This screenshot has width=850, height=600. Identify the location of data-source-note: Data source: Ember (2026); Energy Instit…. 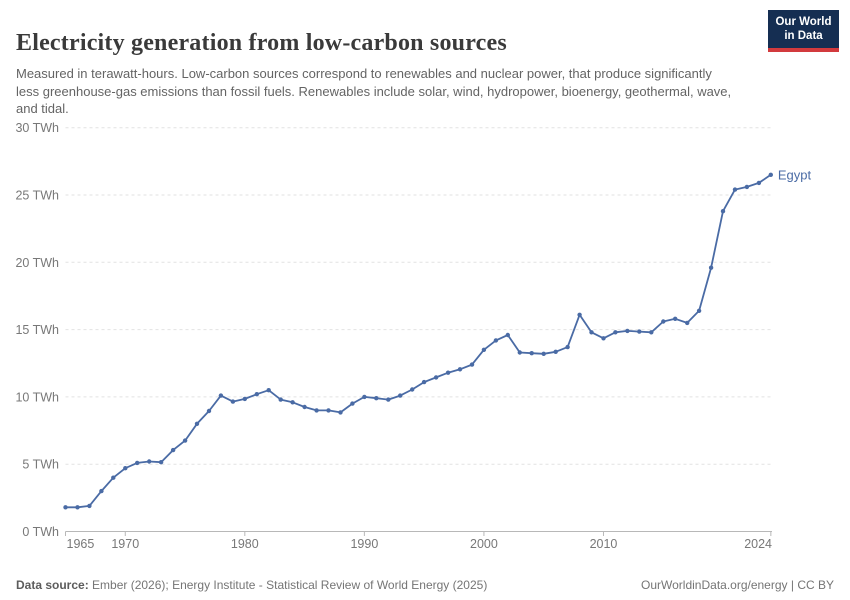
(251, 585).